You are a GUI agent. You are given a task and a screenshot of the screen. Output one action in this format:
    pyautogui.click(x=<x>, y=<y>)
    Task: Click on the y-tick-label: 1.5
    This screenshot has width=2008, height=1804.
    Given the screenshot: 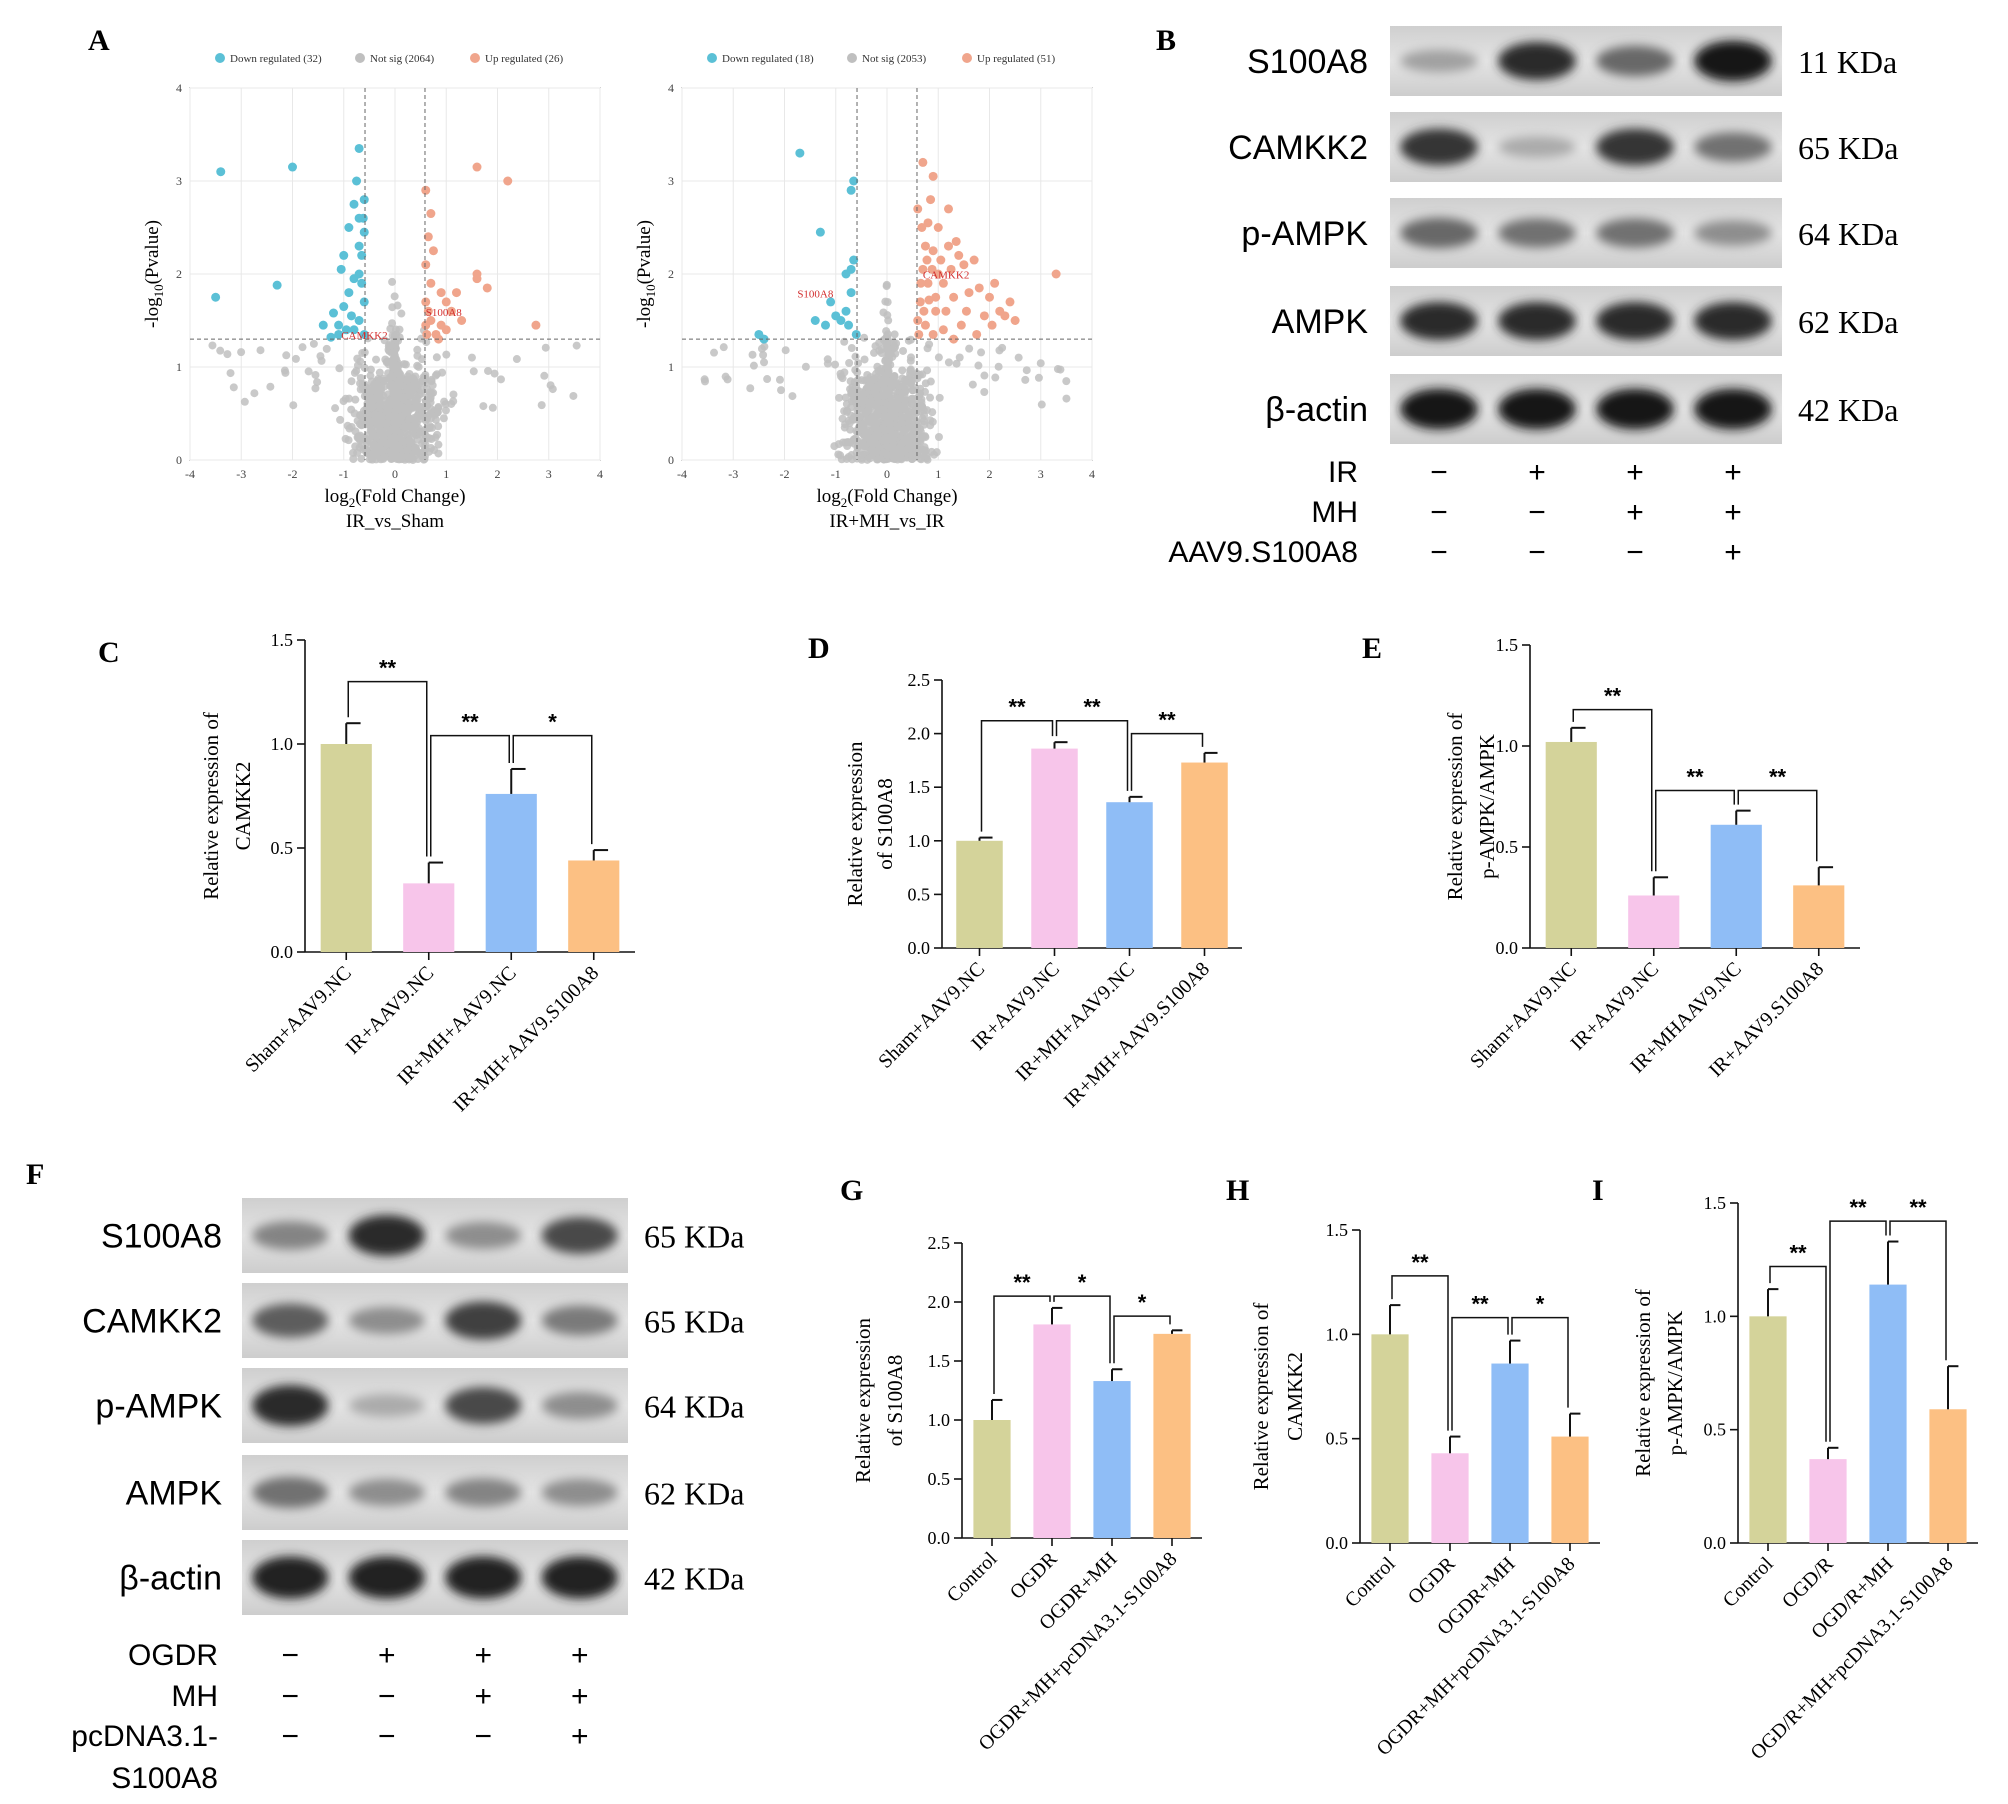 What is the action you would take?
    pyautogui.click(x=1337, y=1230)
    